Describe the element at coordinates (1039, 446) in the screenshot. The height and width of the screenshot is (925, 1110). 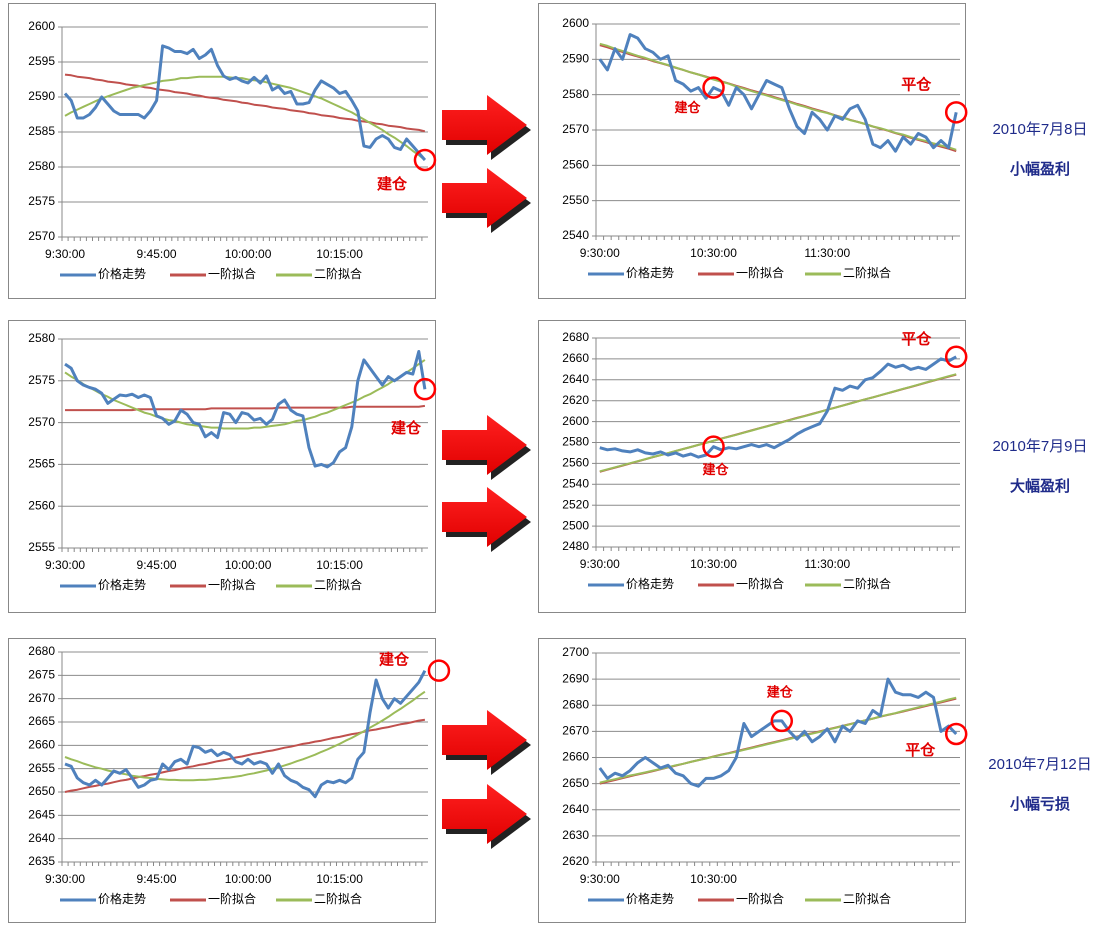
I see `side-note: 2010年7月9日` at that location.